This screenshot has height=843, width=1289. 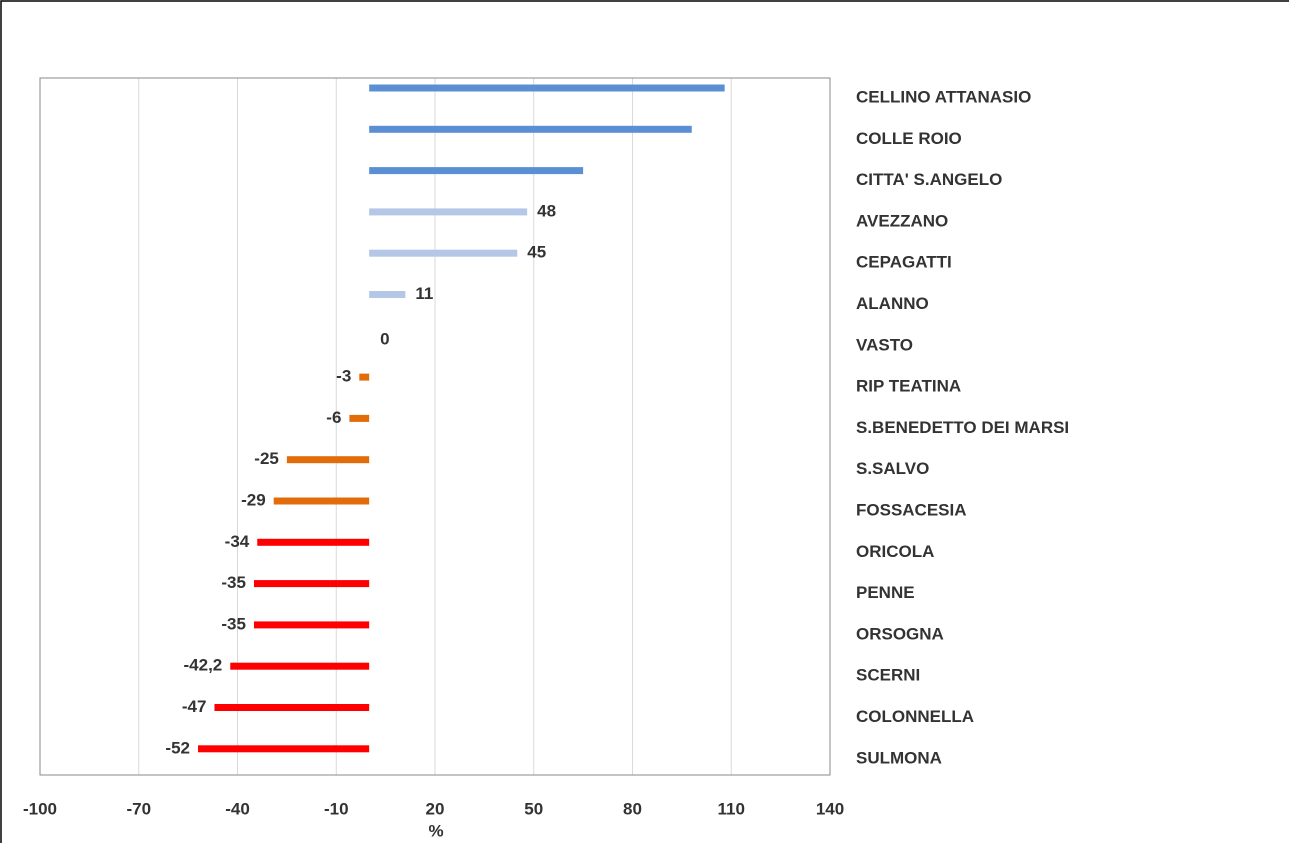 What do you see at coordinates (333, 417) in the screenshot?
I see `value-label: -6` at bounding box center [333, 417].